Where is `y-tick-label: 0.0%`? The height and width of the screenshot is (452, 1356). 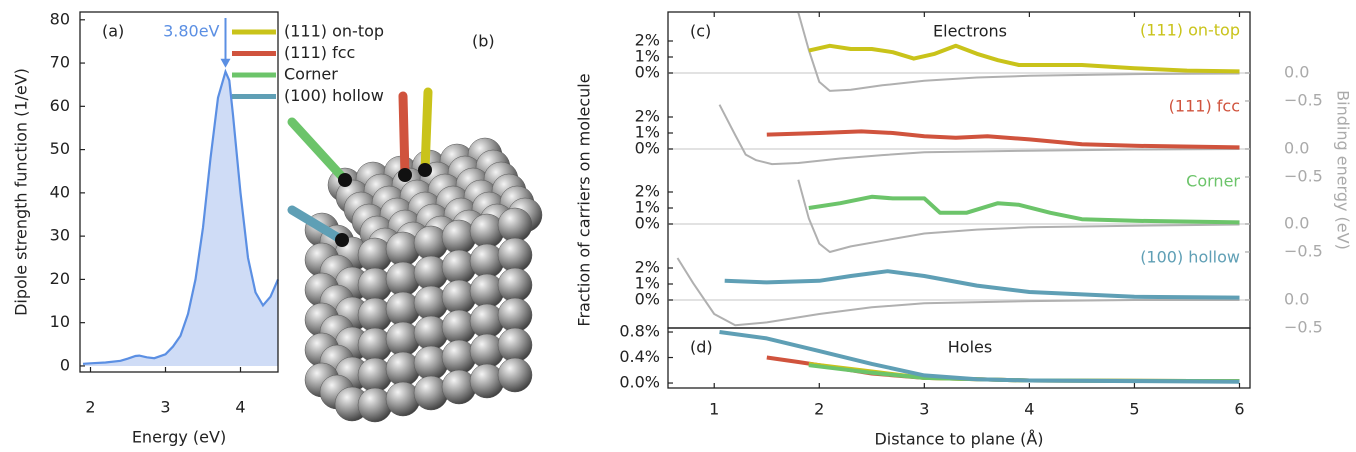
y-tick-label: 0.0% is located at coordinates (639, 382).